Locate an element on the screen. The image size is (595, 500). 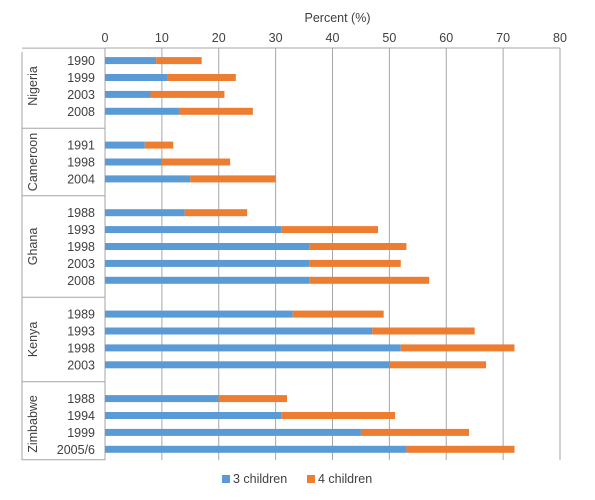
year-label: 2005/6 is located at coordinates (76, 450).